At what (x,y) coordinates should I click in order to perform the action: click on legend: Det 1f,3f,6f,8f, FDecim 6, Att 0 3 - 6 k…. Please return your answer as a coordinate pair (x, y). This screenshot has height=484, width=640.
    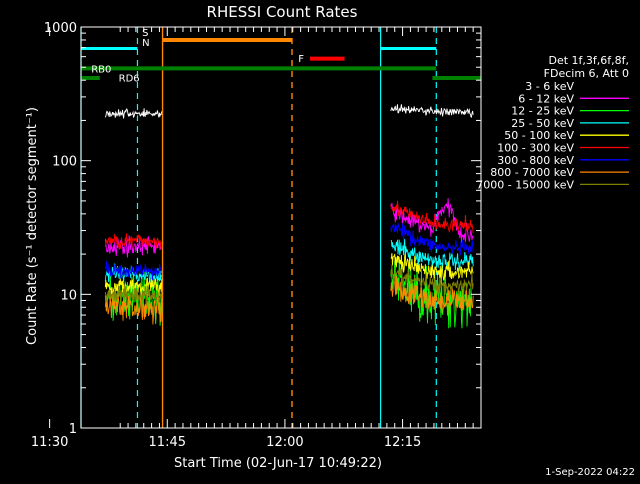
    Looking at the image, I should click on (552, 122).